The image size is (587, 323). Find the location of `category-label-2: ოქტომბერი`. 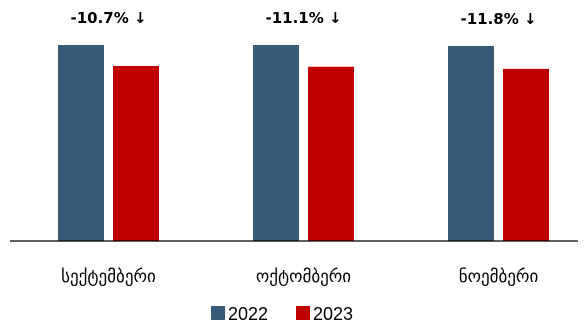

category-label-2: ოქტომბერი is located at coordinates (303, 277).